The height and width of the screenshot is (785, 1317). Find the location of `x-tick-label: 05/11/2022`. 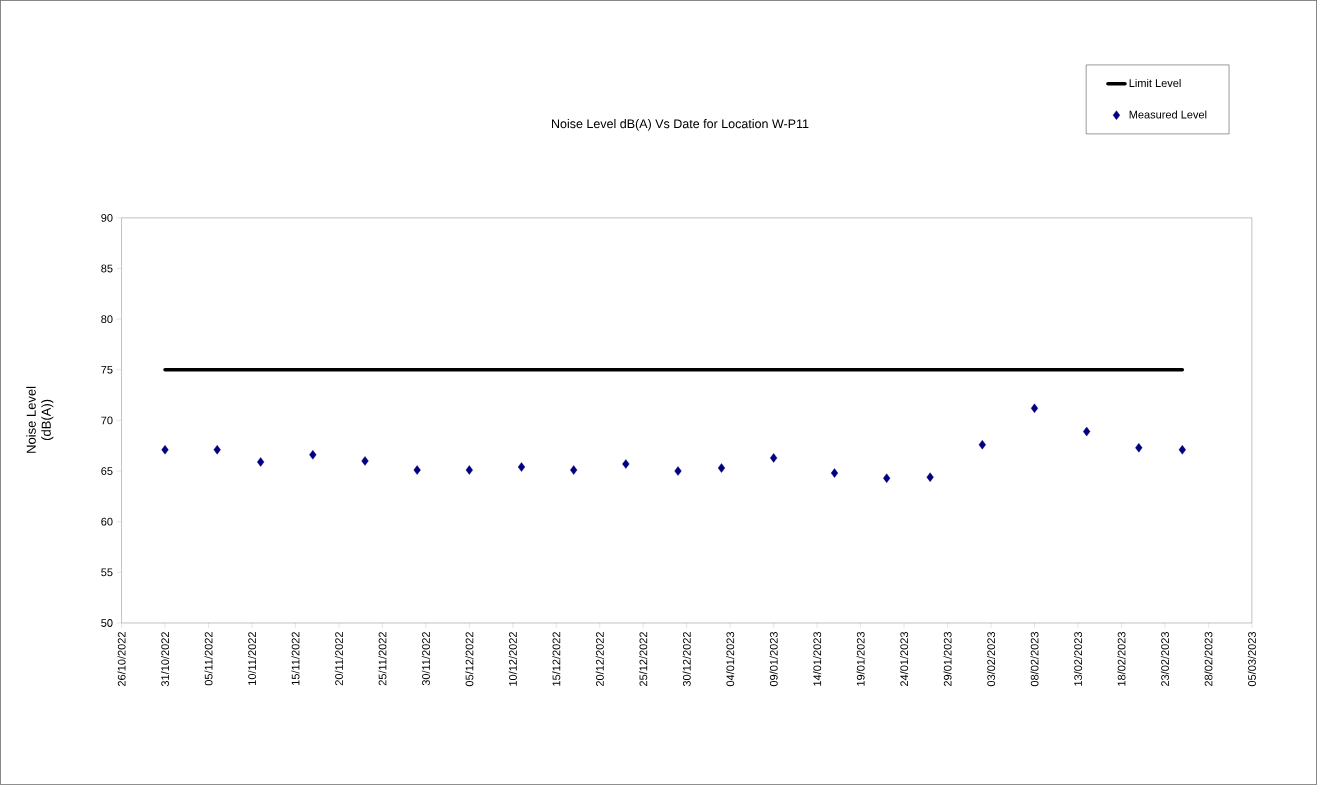

x-tick-label: 05/11/2022 is located at coordinates (208, 659).